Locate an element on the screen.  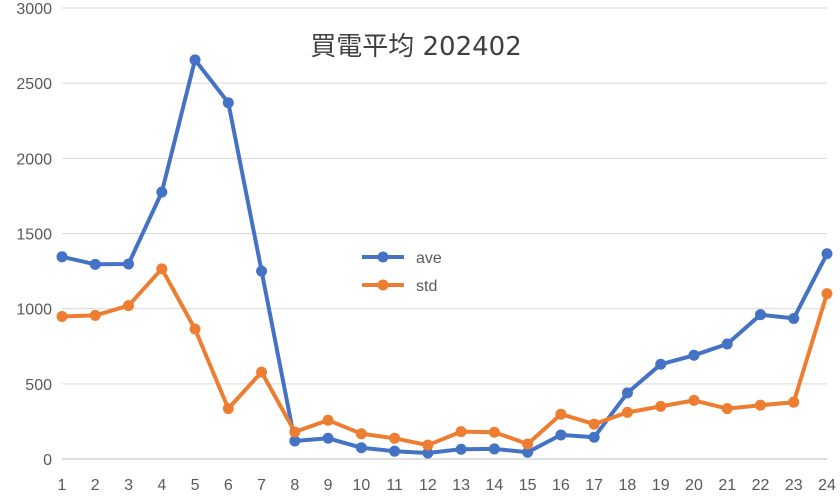
x-tick-label: 1 is located at coordinates (62, 485).